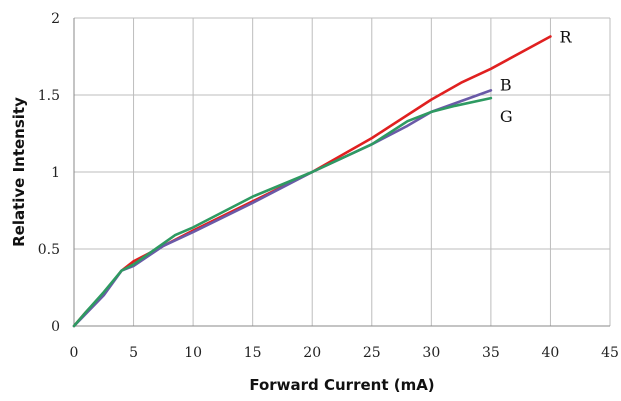  Describe the element at coordinates (341, 385) in the screenshot. I see `x-axis-title: Forward Current (mA)` at that location.